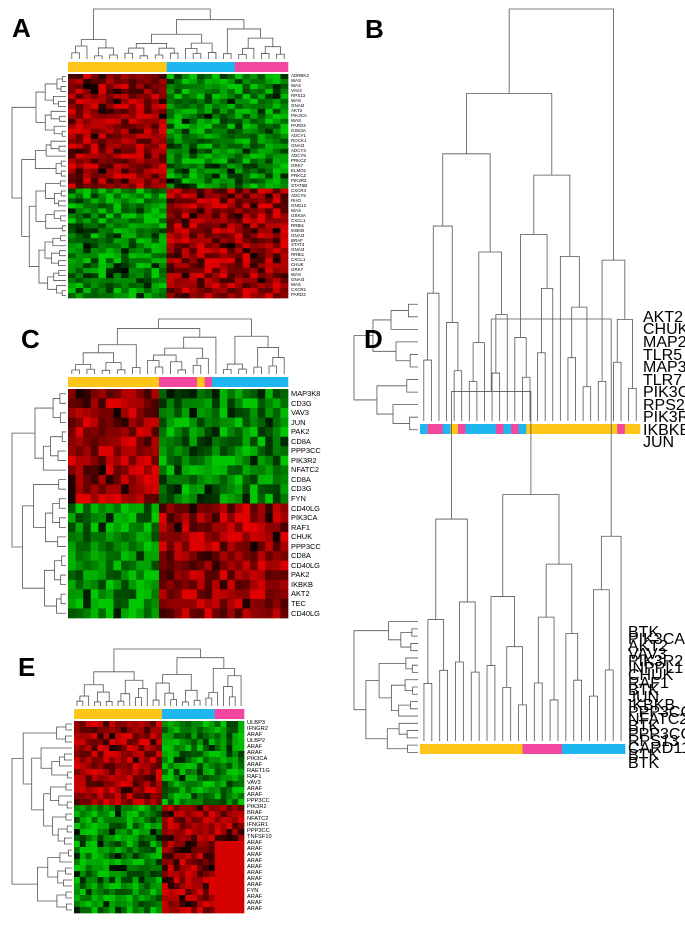 This screenshot has width=685, height=925. I want to click on gene-label: CHUK, so click(651, 676).